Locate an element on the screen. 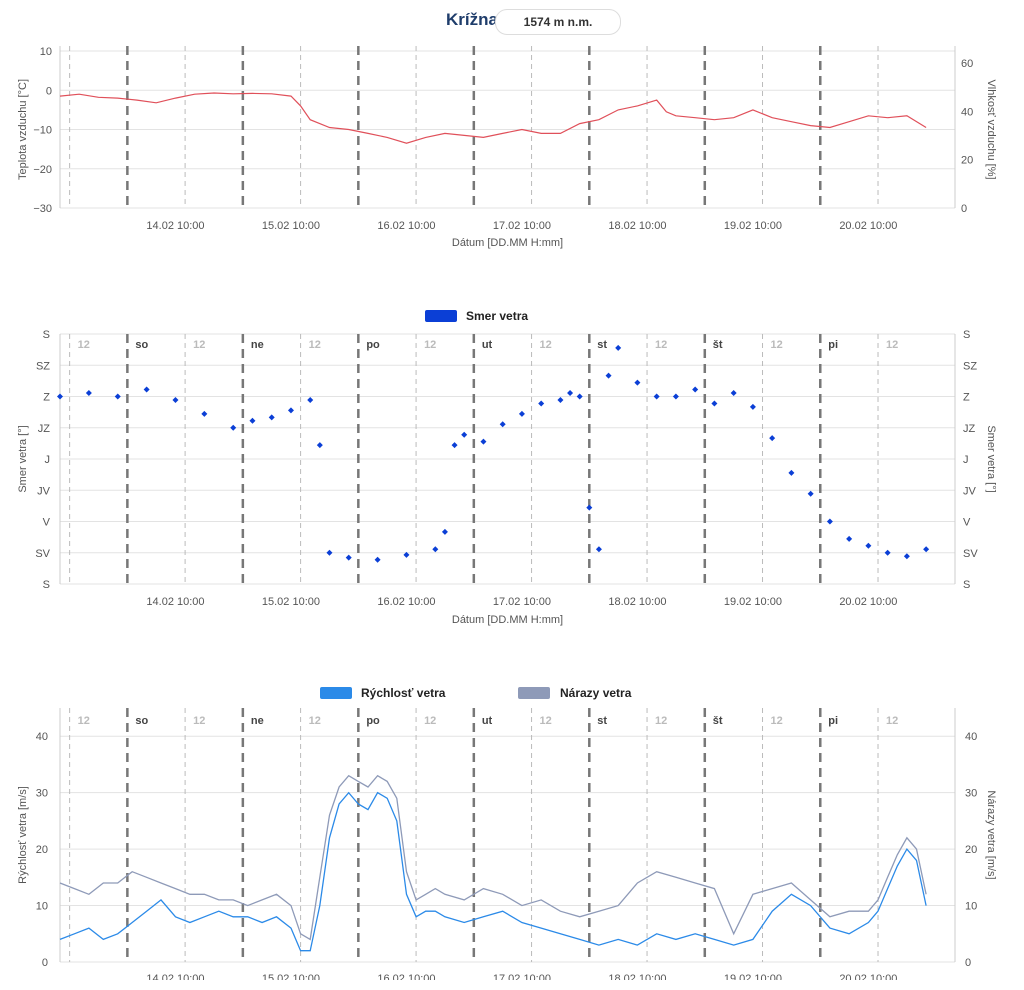  wind-y-tick: 10 is located at coordinates (42, 907).